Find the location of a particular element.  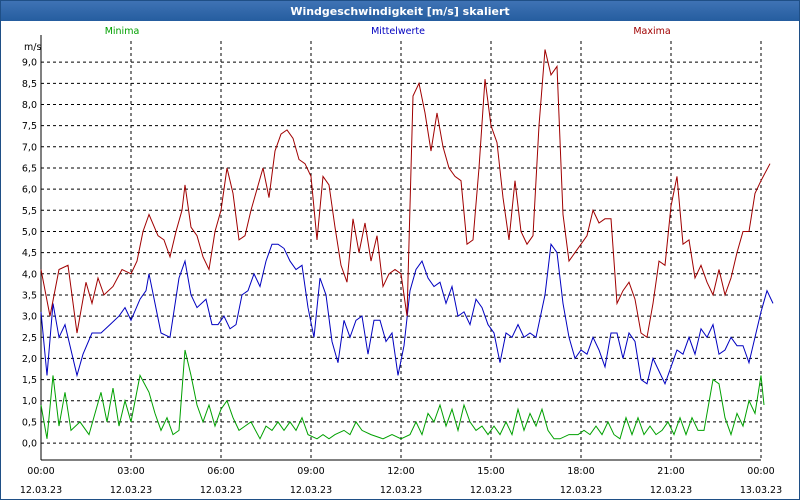

y-tick-label: 3,5 is located at coordinates (29, 295).